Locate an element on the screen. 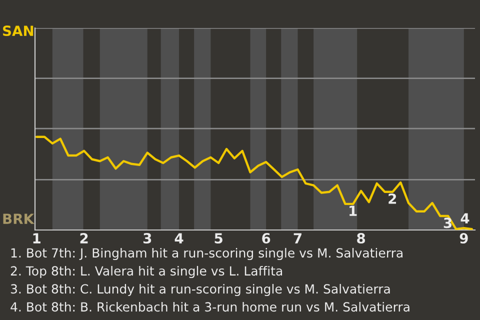 The height and width of the screenshot is (320, 480). text: 1. Bot 7th: J. Bingham hit a run-scoring single vs M. Salvatierra is located at coordinates (206, 254).